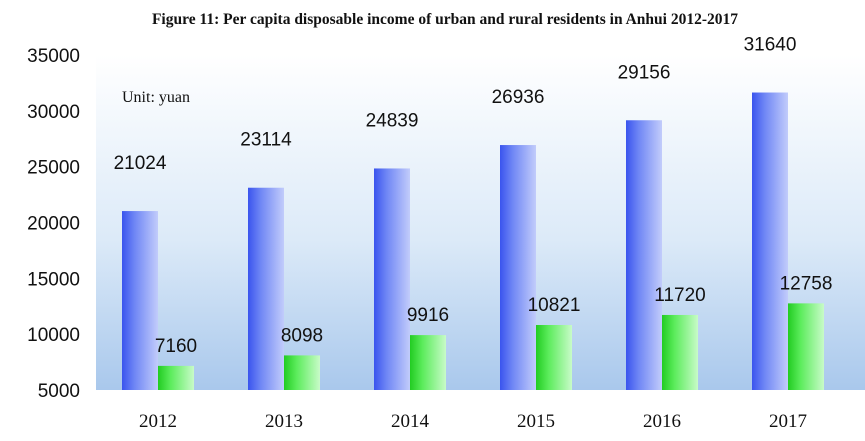  What do you see at coordinates (806, 283) in the screenshot?
I see `data-label: 12758` at bounding box center [806, 283].